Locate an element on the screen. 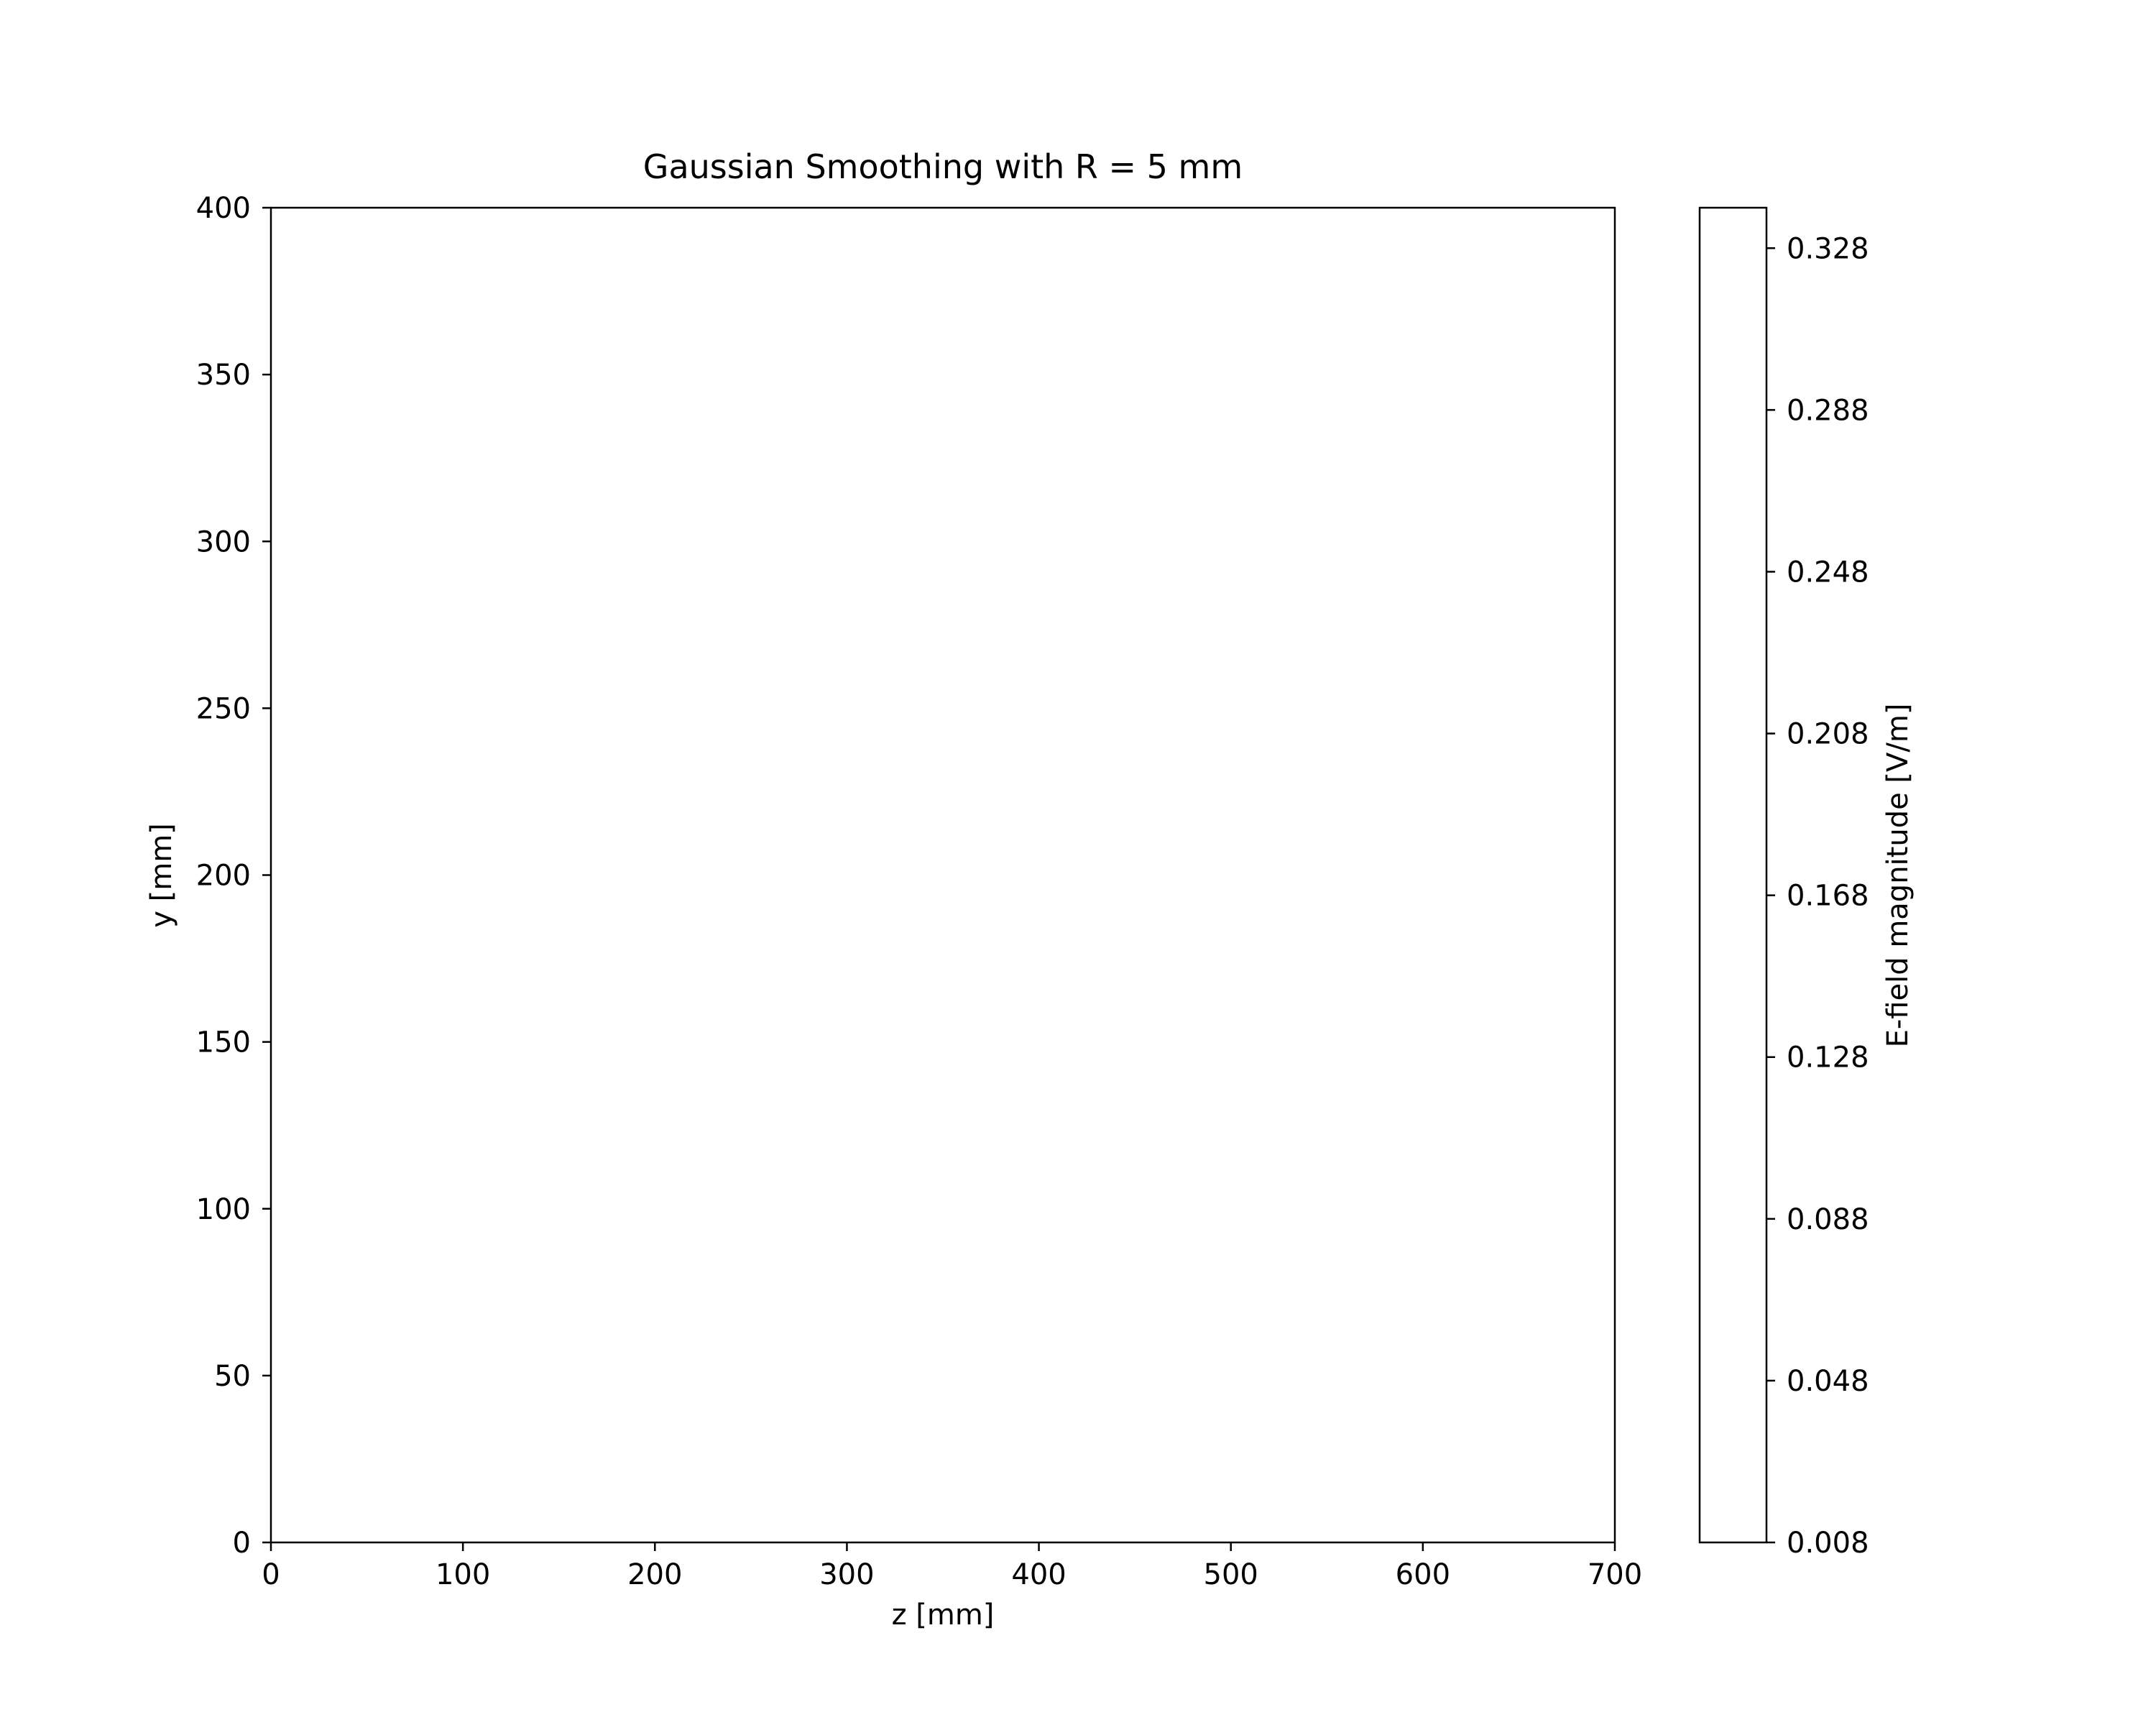 This screenshot has width=2156, height=1725. x-tick-label: 600 is located at coordinates (1423, 1574).